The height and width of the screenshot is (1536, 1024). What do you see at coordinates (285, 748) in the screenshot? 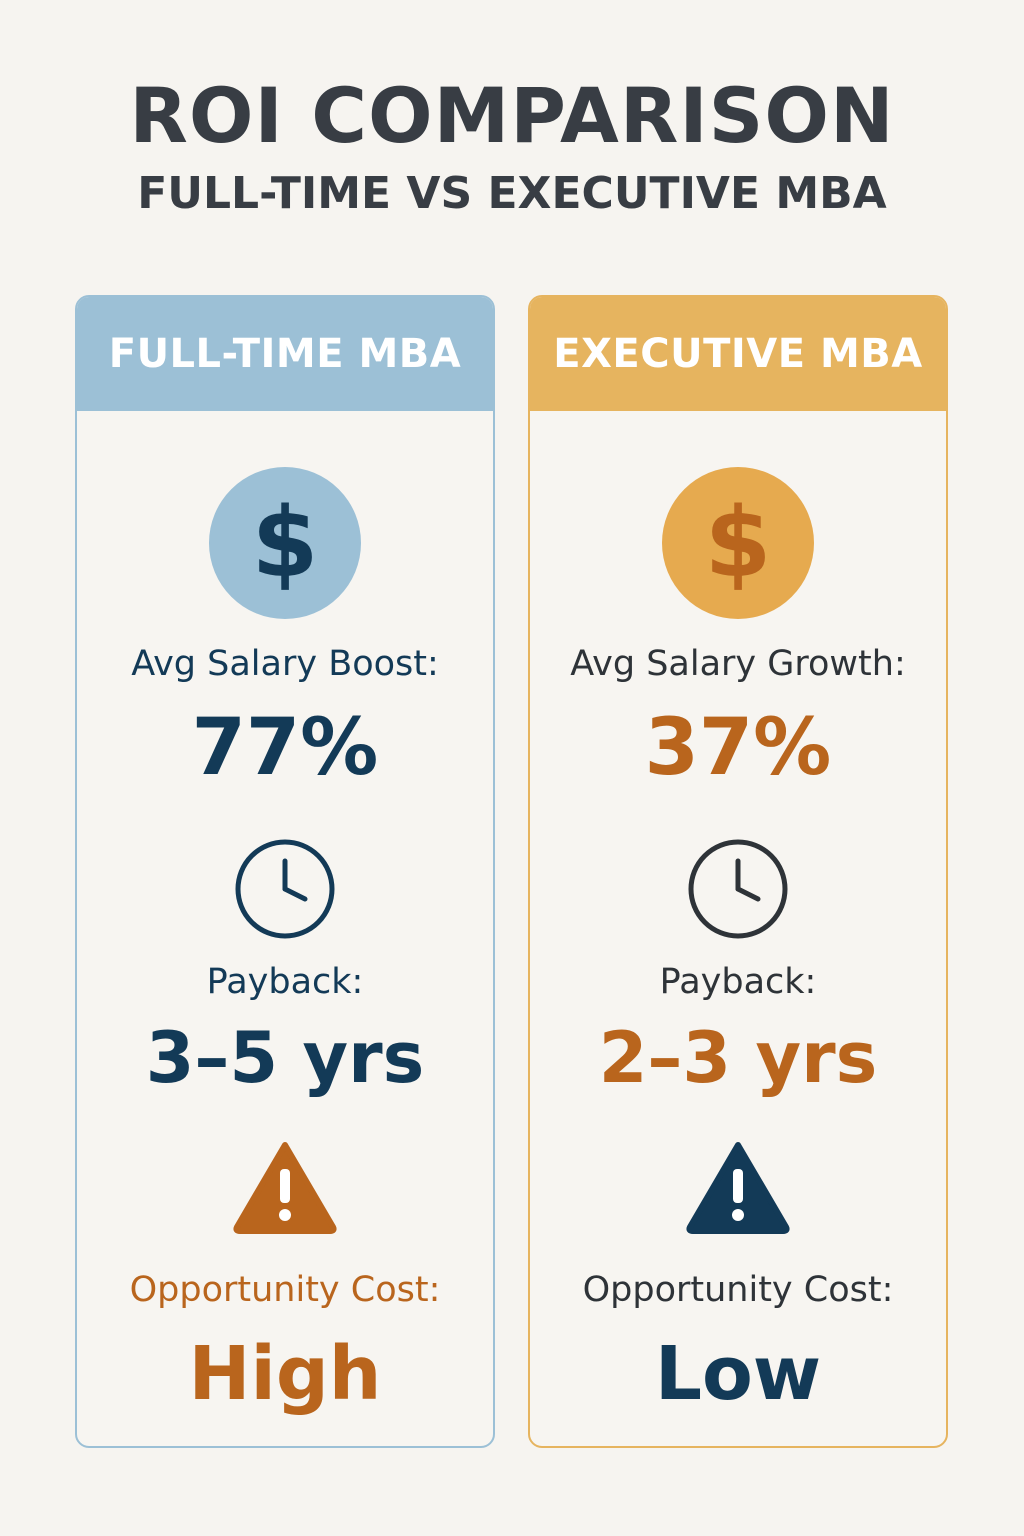
I see `salary-value: 77%` at bounding box center [285, 748].